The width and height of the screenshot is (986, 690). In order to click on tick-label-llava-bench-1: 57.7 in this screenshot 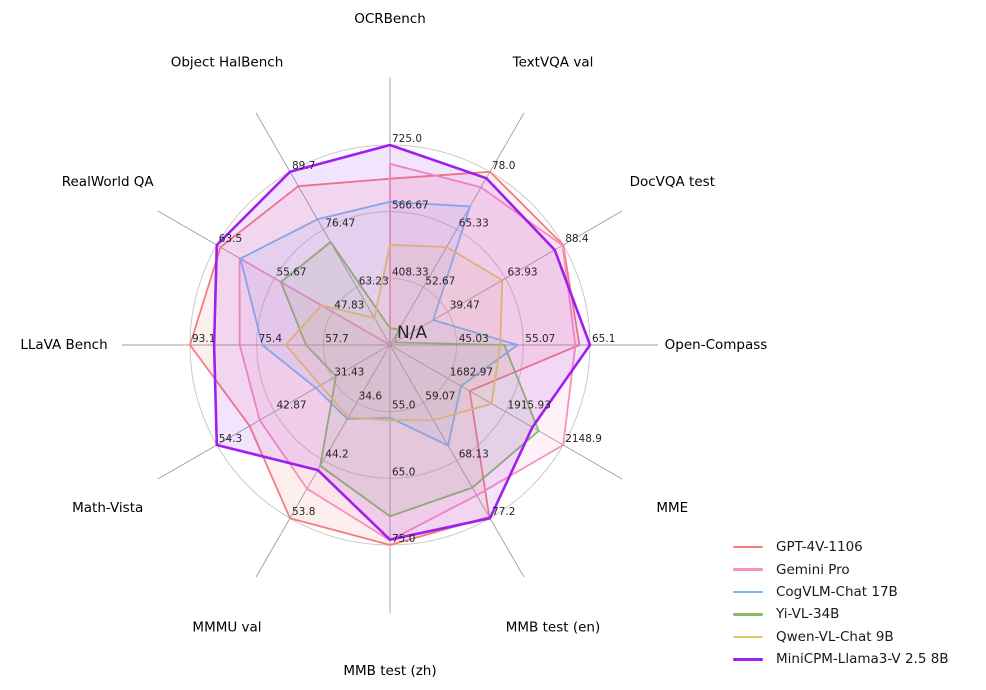, I will do `click(336, 339)`.